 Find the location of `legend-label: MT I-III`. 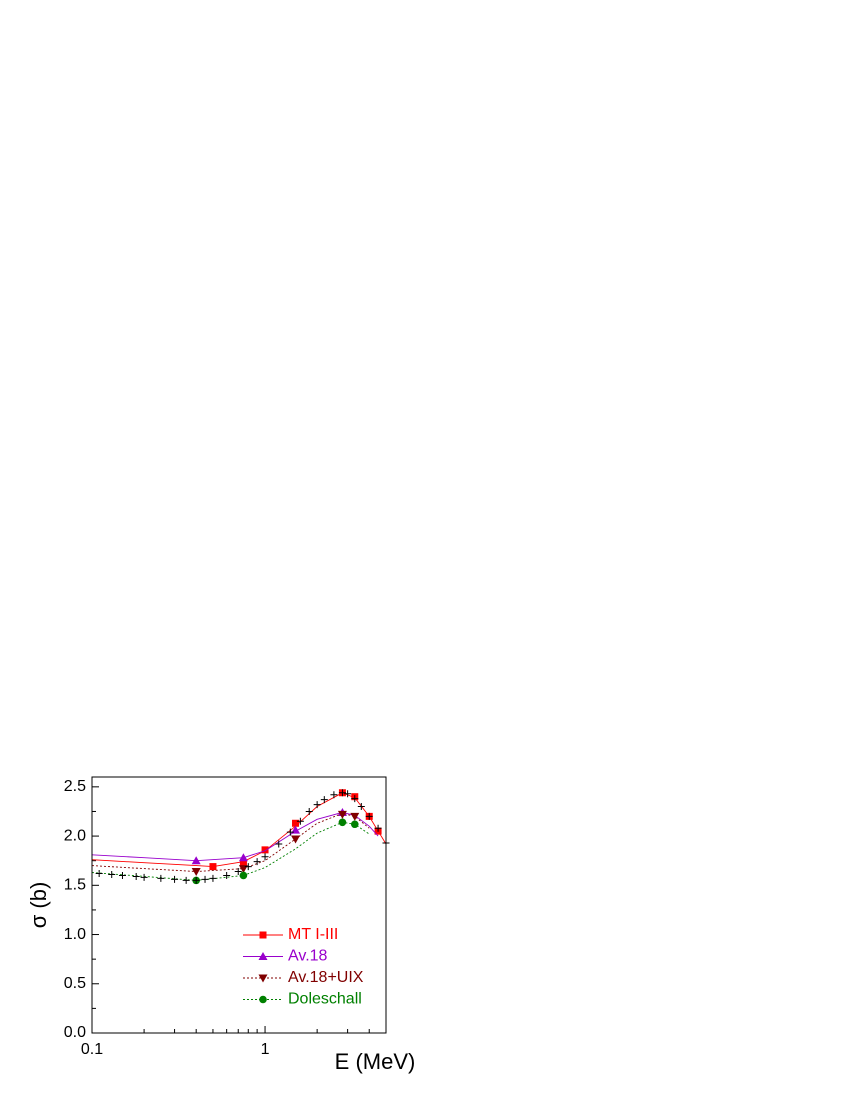

legend-label: MT I-III is located at coordinates (313, 934).